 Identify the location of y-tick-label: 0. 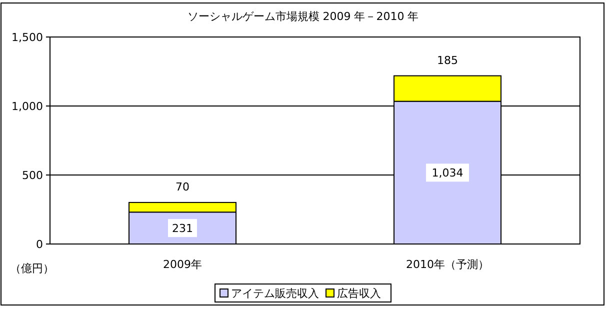
(39, 244).